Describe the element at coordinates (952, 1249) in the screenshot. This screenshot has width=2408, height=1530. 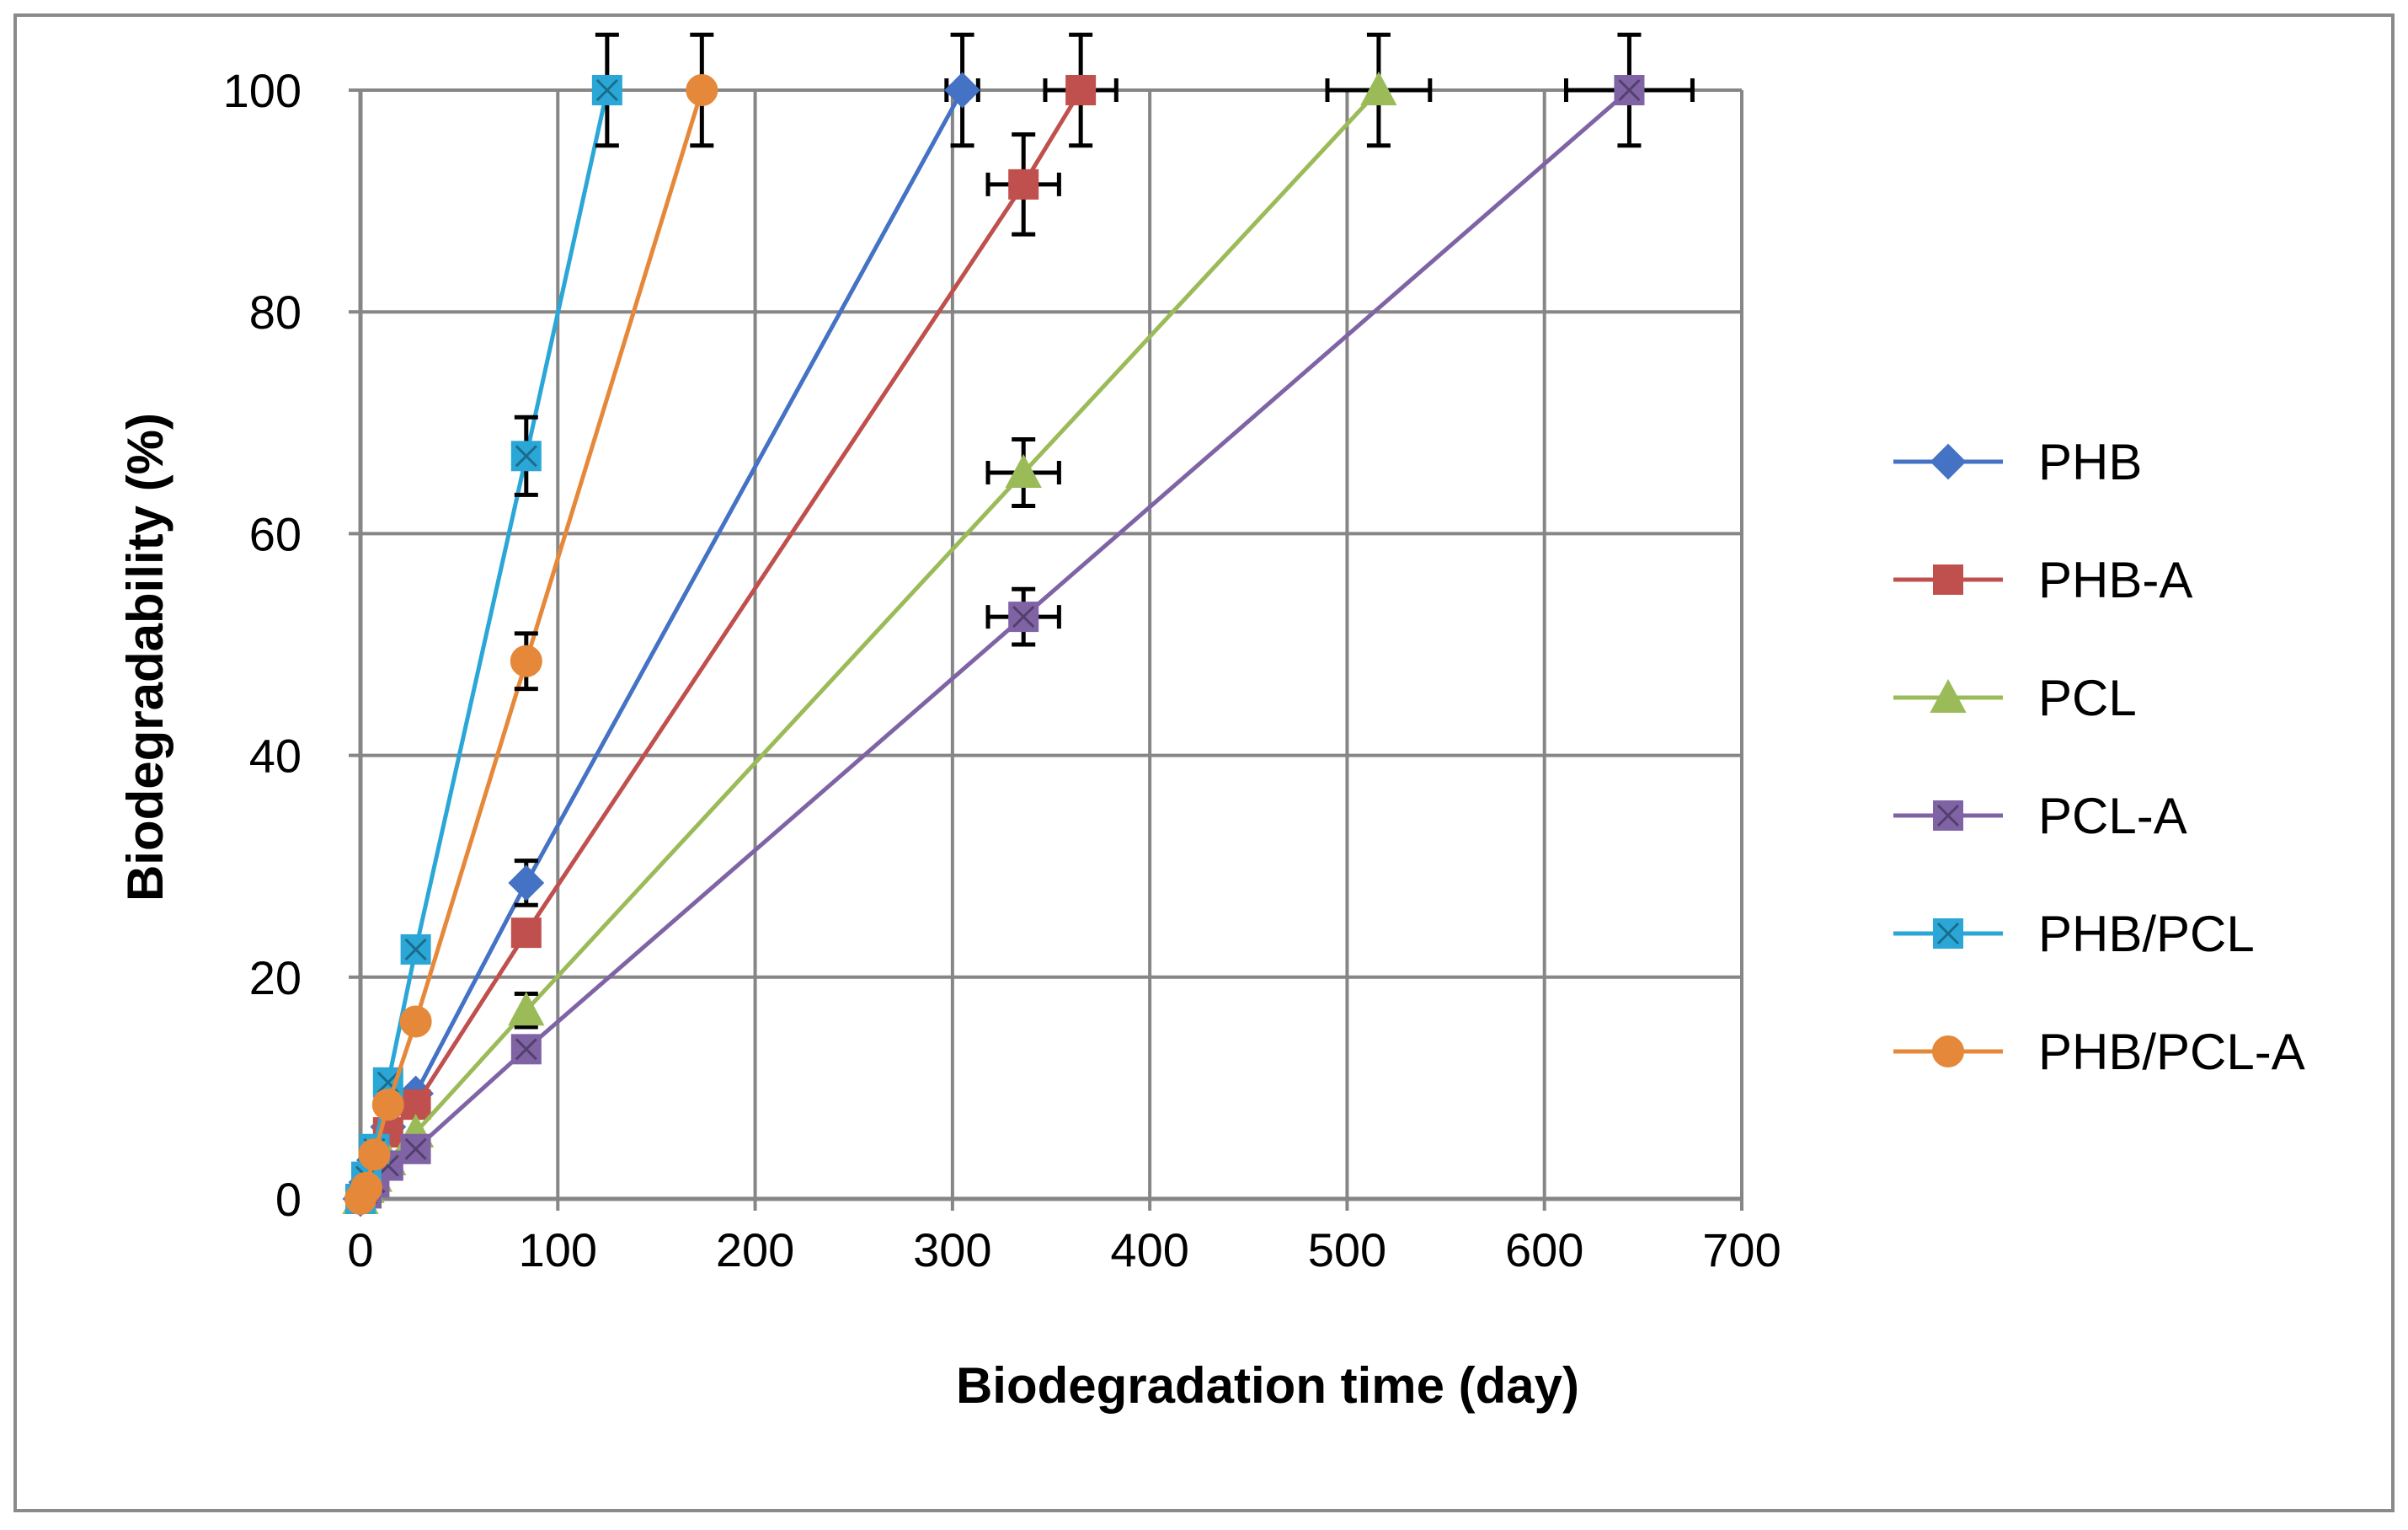
I see `x-tick-label: 300` at that location.